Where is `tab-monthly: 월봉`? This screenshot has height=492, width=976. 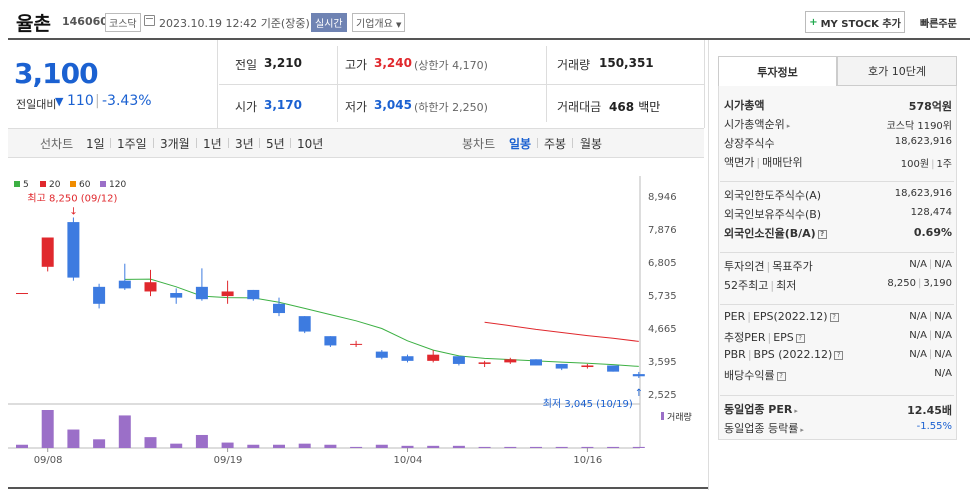
tab-monthly: 월봉 is located at coordinates (591, 144).